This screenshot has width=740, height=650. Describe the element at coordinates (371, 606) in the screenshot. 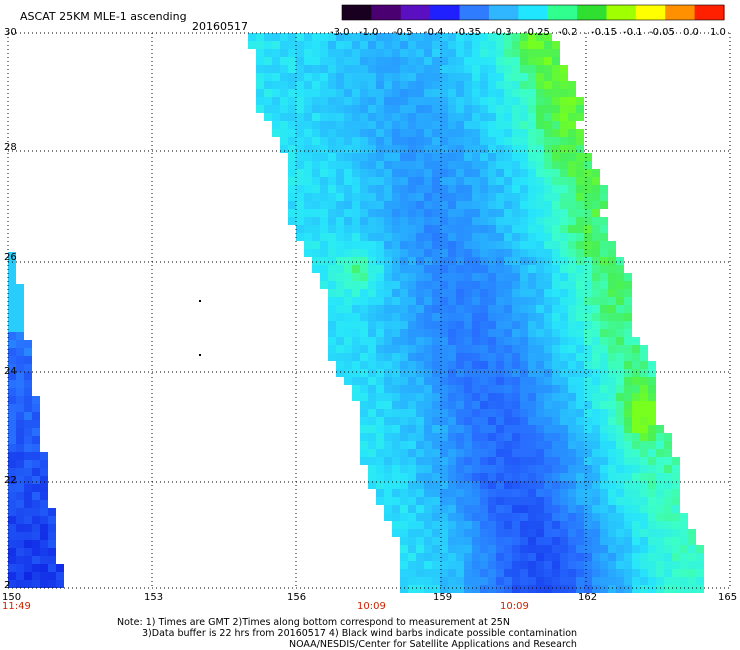

I see `time-label: 10:09` at that location.